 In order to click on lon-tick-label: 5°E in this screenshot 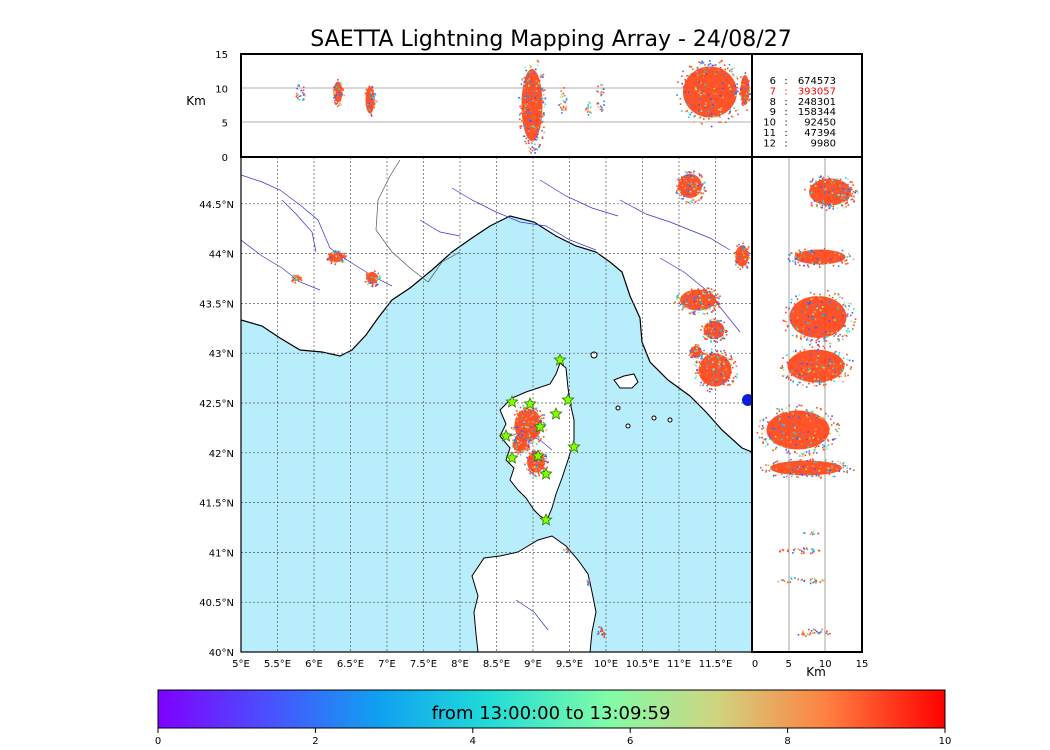, I will do `click(241, 664)`.